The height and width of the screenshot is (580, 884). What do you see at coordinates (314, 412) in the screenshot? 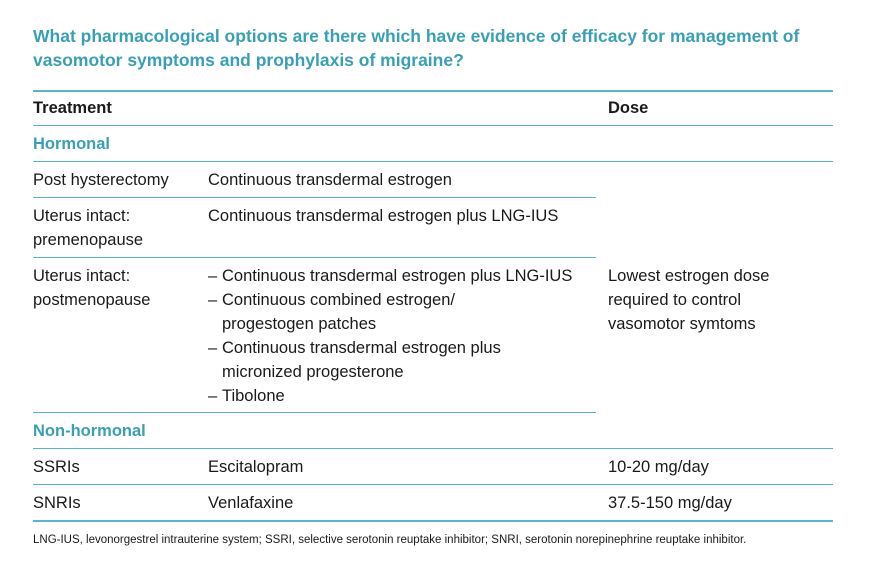
I see `rule-postmenopause-bottom` at bounding box center [314, 412].